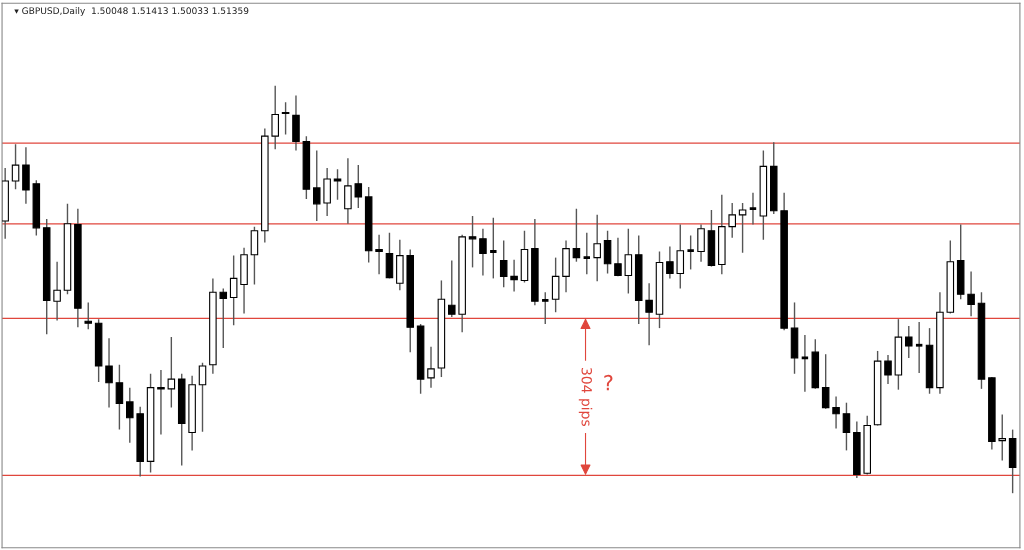 This screenshot has height=550, width=1024. What do you see at coordinates (585, 397) in the screenshot?
I see `annotation: 304 pips` at bounding box center [585, 397].